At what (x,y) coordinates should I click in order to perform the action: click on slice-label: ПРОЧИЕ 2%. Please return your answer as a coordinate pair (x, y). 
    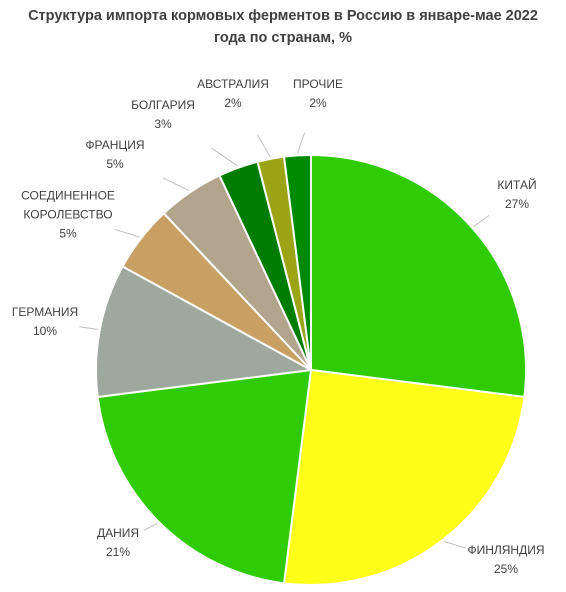
    Looking at the image, I should click on (318, 94).